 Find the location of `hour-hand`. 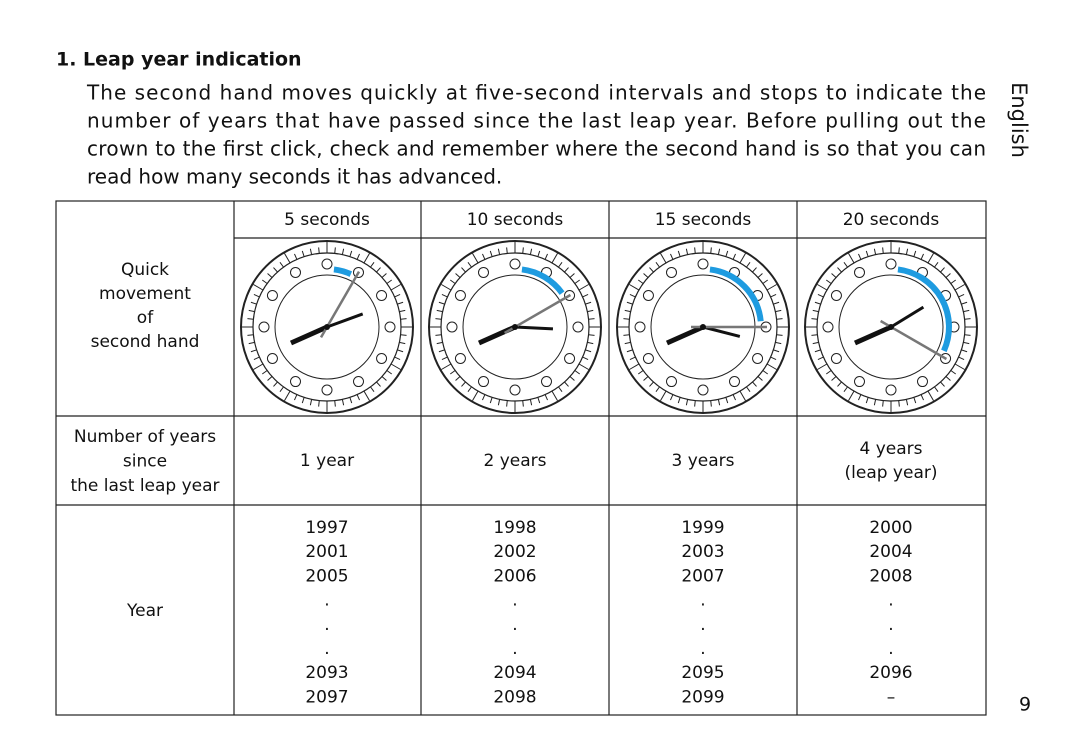

hour-hand is located at coordinates (685, 335).